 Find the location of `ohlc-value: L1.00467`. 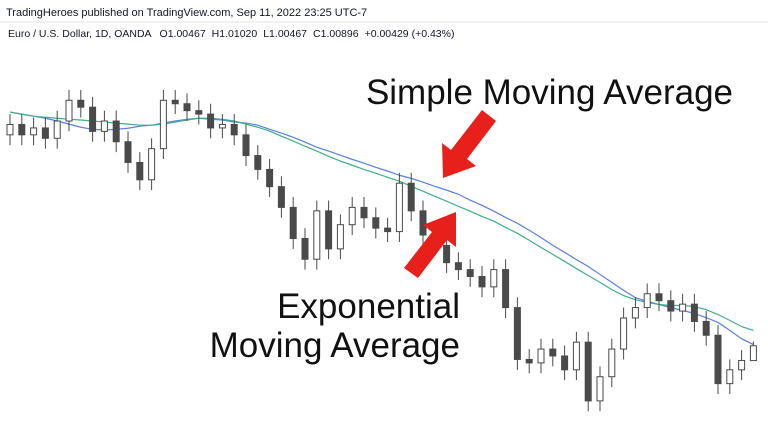

ohlc-value: L1.00467 is located at coordinates (285, 34).